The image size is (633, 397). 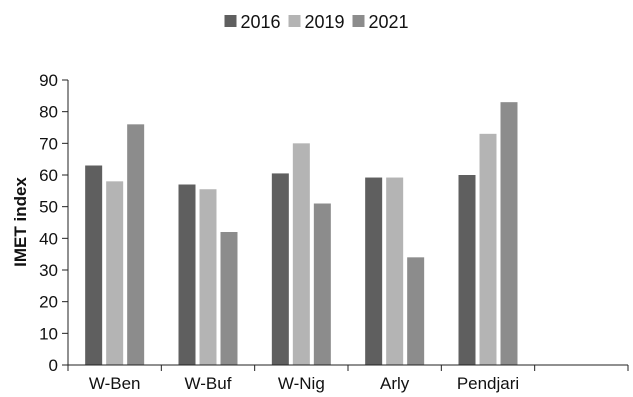 I want to click on x-tick-label: W-Ben, so click(x=115, y=383).